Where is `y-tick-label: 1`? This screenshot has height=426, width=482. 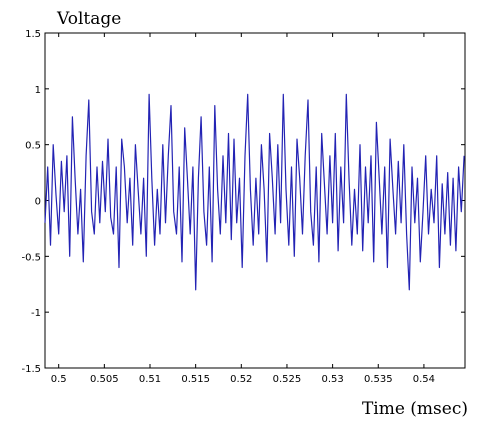 y-tick-label: 1 is located at coordinates (38, 90).